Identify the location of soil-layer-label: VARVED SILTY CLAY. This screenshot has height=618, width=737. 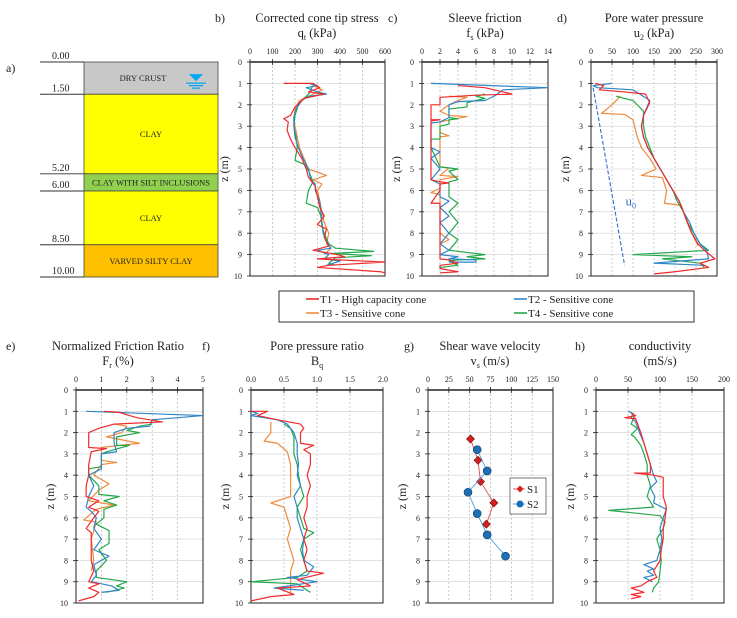
(150, 261).